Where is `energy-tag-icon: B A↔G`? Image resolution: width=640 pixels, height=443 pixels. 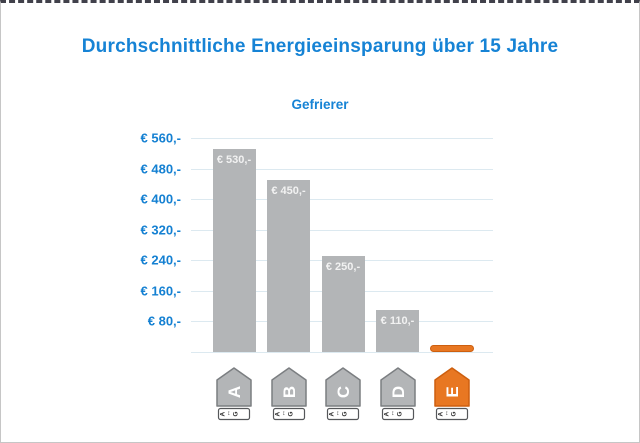 energy-tag-icon: B A↔G is located at coordinates (288, 394).